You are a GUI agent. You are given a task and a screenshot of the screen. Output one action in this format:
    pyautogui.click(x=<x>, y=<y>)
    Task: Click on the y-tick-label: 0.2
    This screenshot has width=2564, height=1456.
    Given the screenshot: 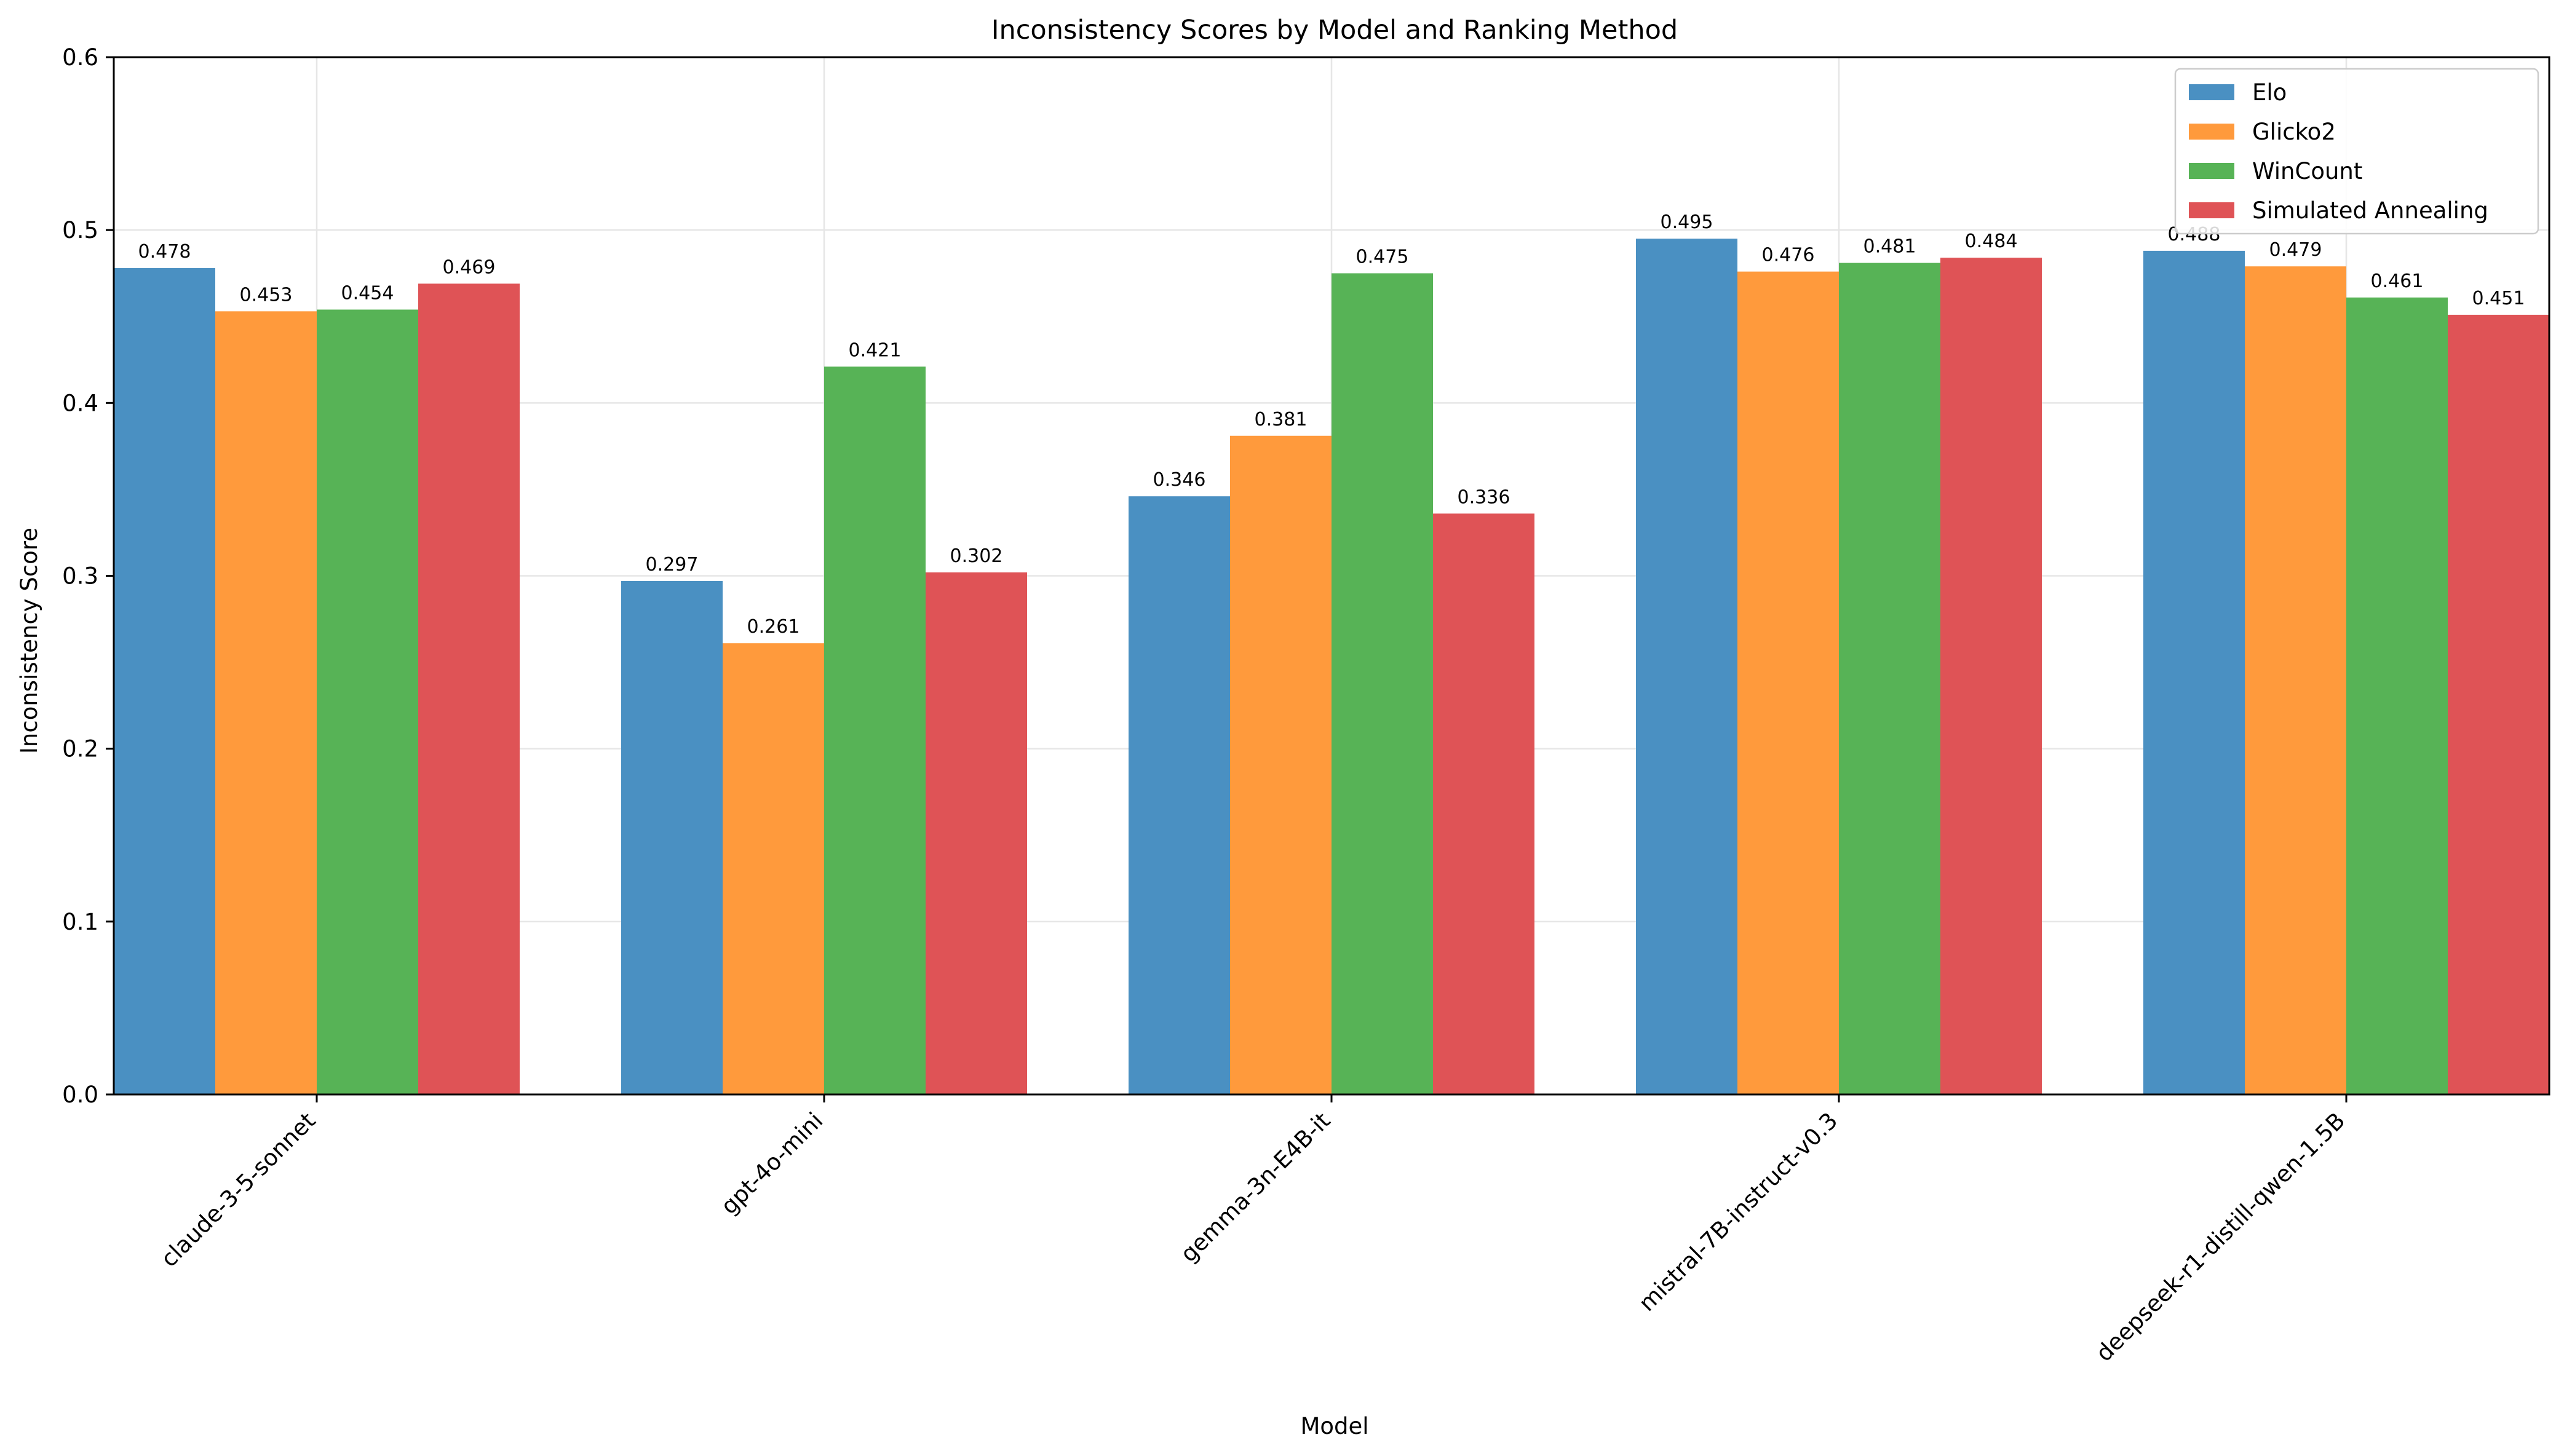 What is the action you would take?
    pyautogui.click(x=80, y=749)
    